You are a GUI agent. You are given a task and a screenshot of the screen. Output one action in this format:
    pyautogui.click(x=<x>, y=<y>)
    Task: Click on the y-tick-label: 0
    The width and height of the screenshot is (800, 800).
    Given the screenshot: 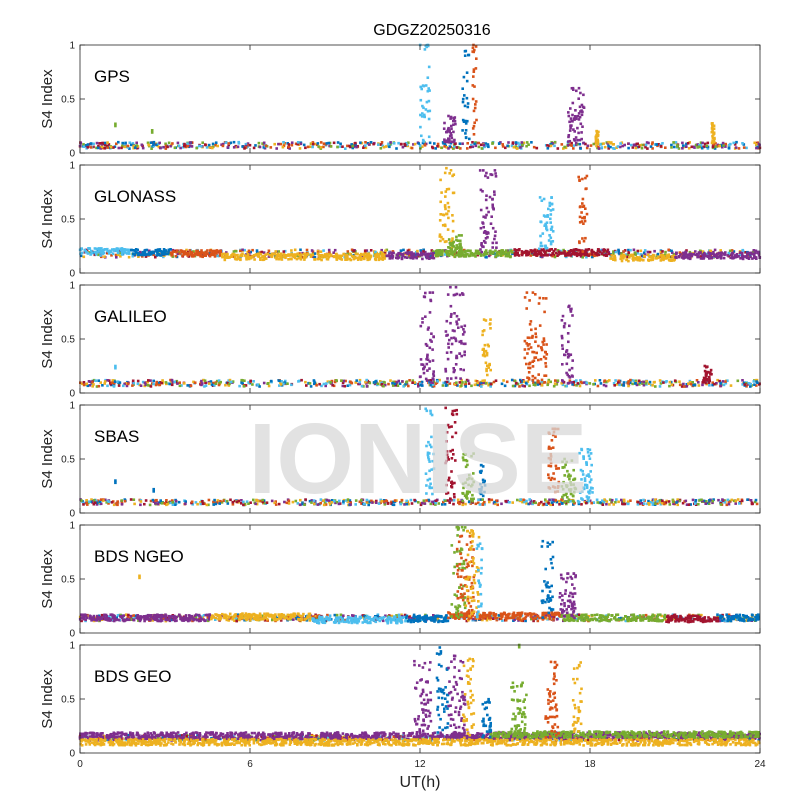 What is the action you would take?
    pyautogui.click(x=72, y=154)
    